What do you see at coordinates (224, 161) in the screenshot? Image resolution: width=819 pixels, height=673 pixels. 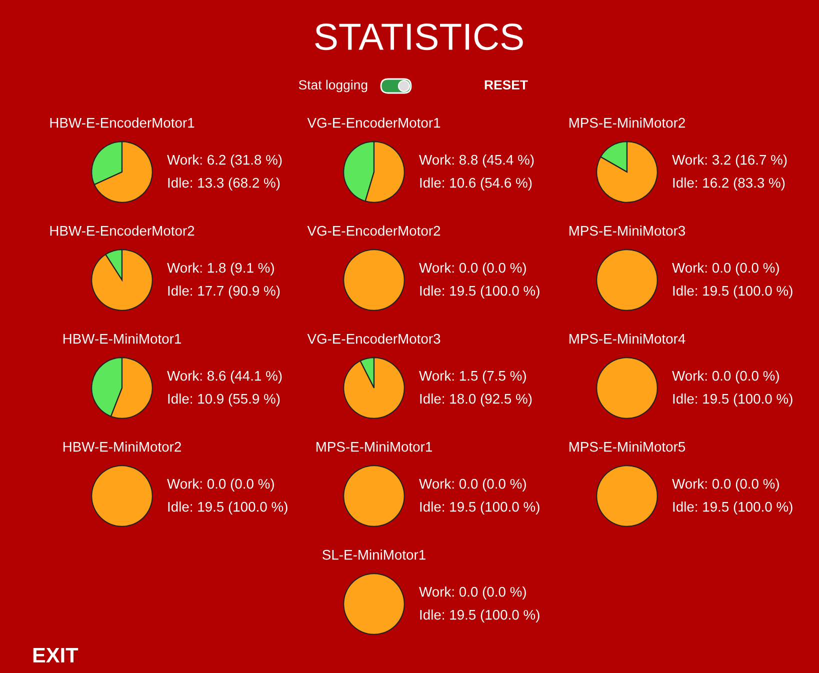 I see `text: Work: 6.2 (31.8 %)` at bounding box center [224, 161].